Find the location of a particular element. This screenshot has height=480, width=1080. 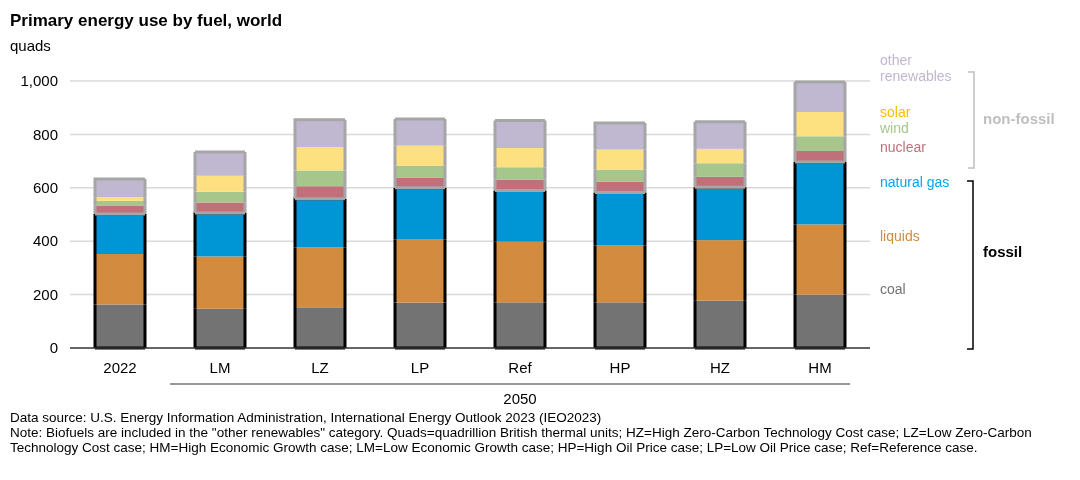

text: fossil is located at coordinates (1003, 251).